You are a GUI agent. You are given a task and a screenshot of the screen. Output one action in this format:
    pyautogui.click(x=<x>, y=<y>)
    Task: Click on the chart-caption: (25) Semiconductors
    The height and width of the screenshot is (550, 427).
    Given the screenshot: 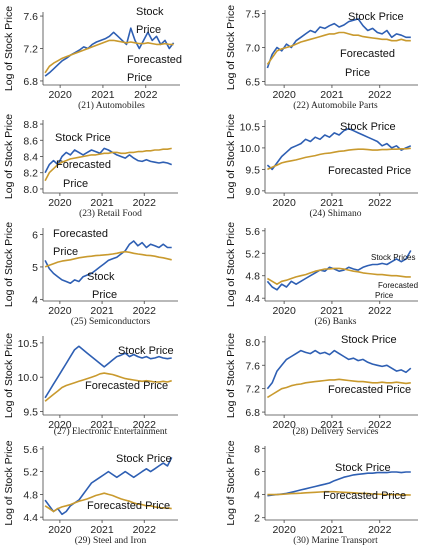 What is the action you would take?
    pyautogui.click(x=111, y=321)
    